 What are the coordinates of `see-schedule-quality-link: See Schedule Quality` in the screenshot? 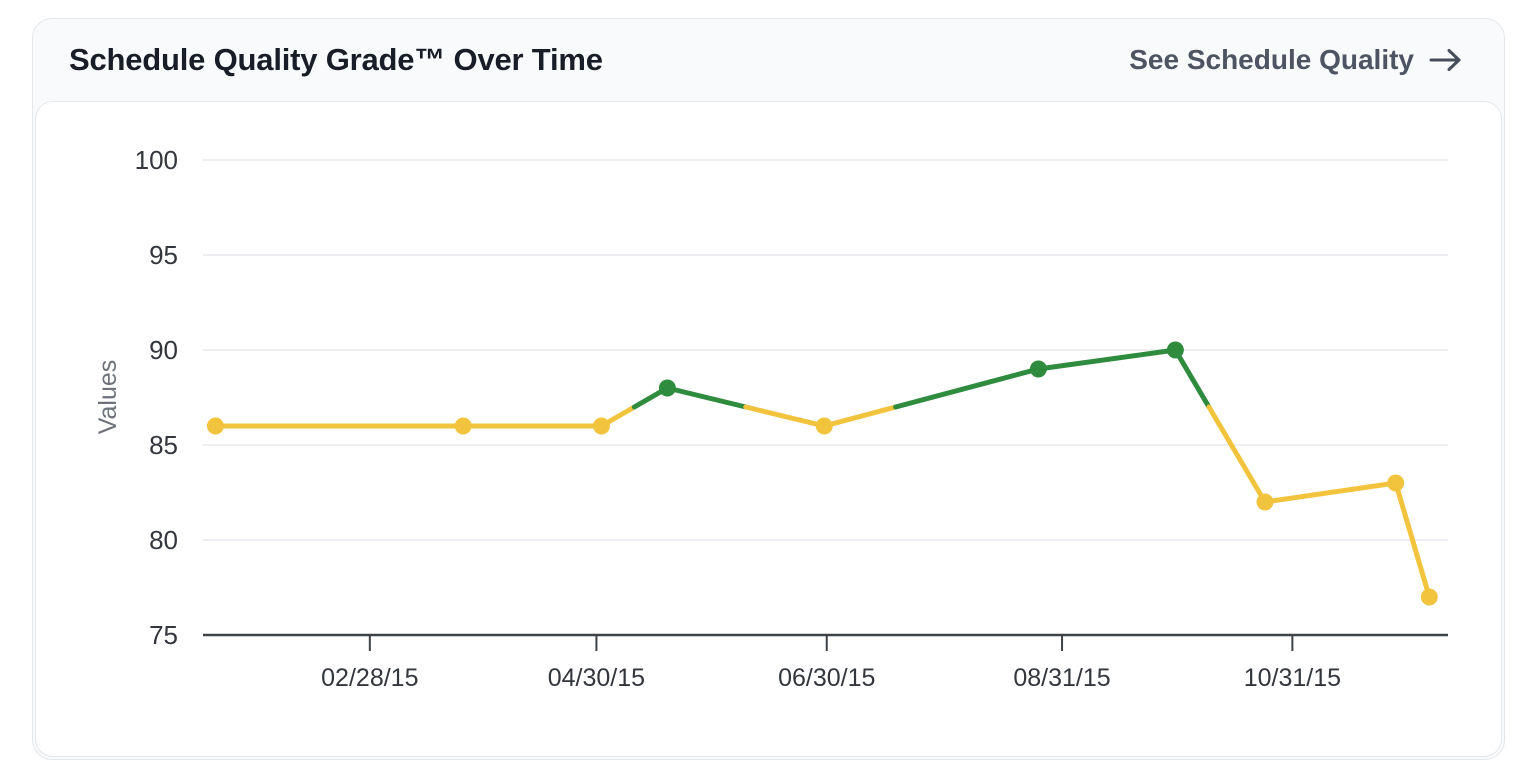 It's located at (1296, 60).